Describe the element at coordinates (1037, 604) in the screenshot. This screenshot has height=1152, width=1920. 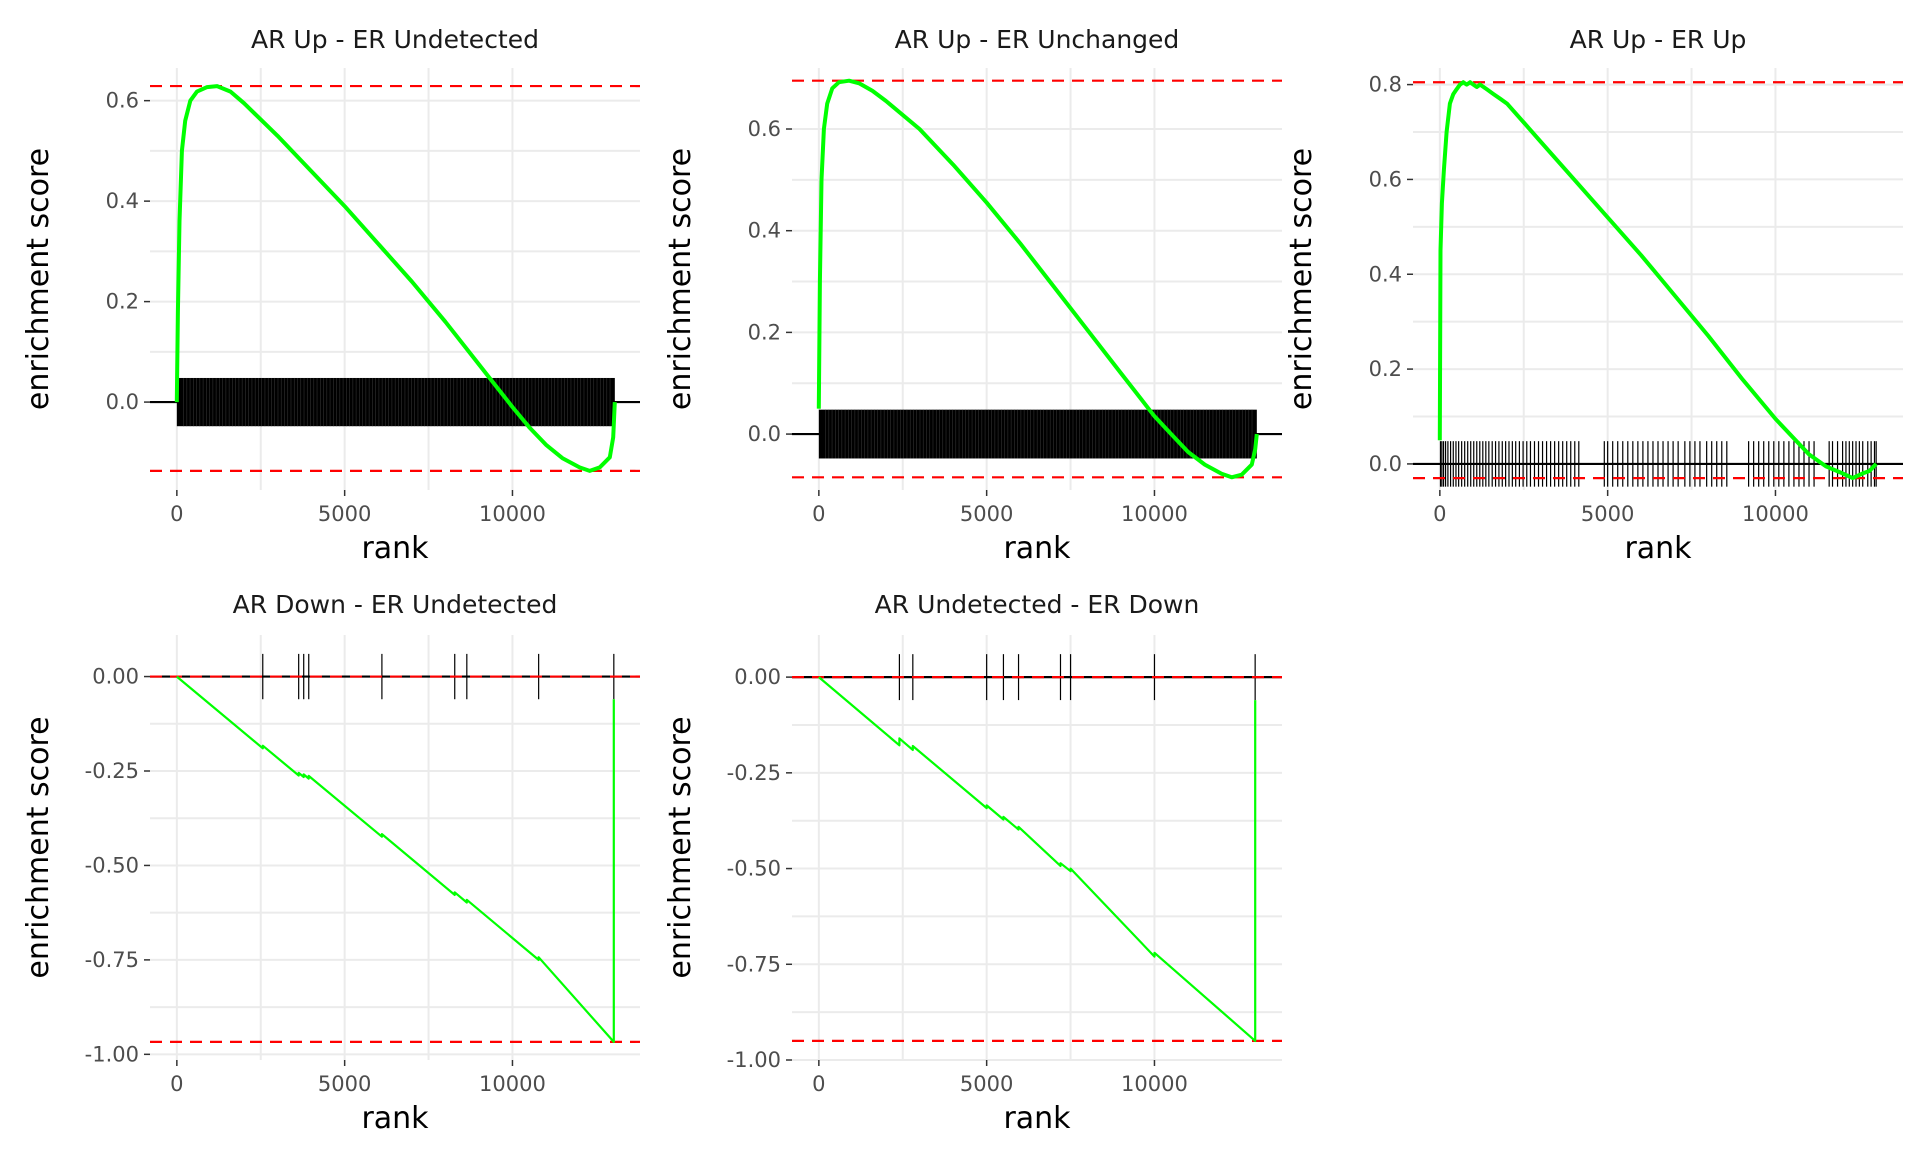
I see `panel-title: AR Undetected - ER Down` at that location.